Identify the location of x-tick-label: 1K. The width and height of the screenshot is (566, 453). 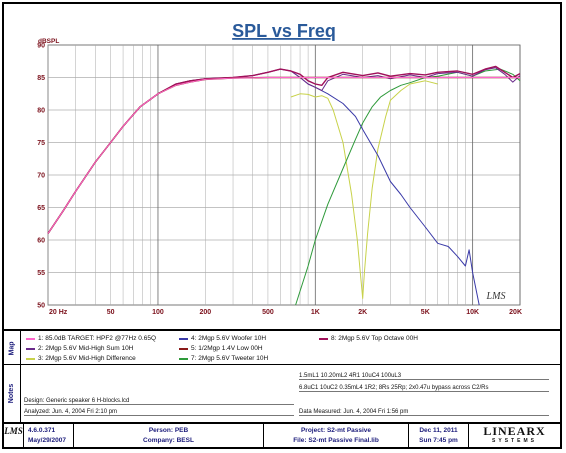
(315, 312).